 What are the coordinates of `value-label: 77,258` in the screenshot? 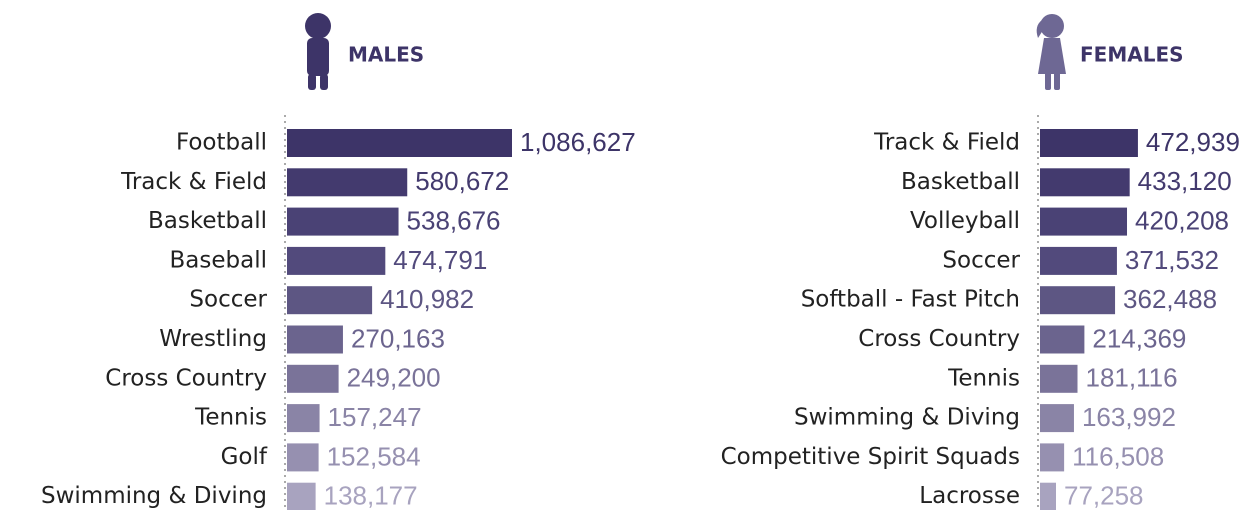 It's located at (1104, 495).